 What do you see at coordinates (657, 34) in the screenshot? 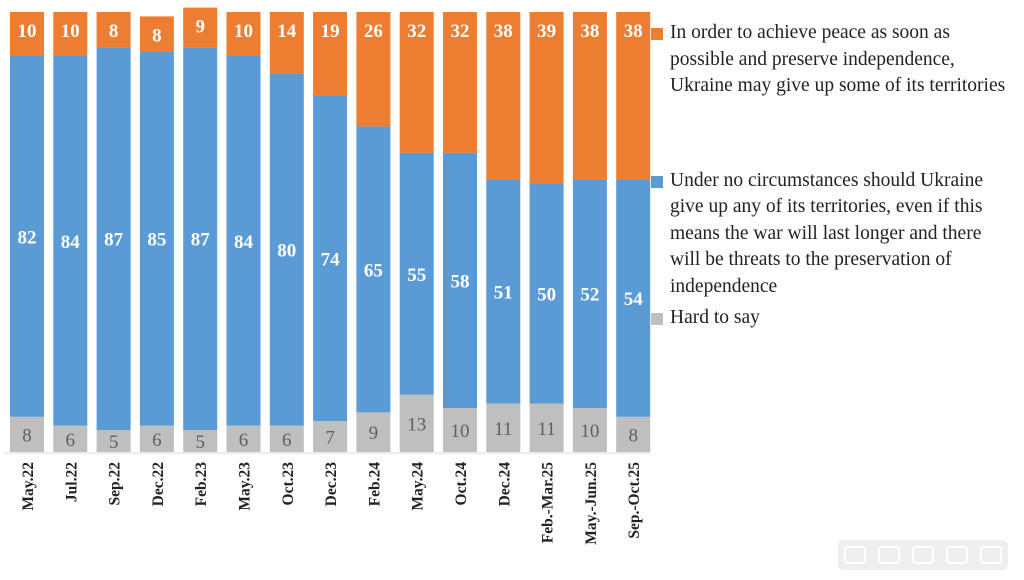
I see `legend-swatch-give-up-territories` at bounding box center [657, 34].